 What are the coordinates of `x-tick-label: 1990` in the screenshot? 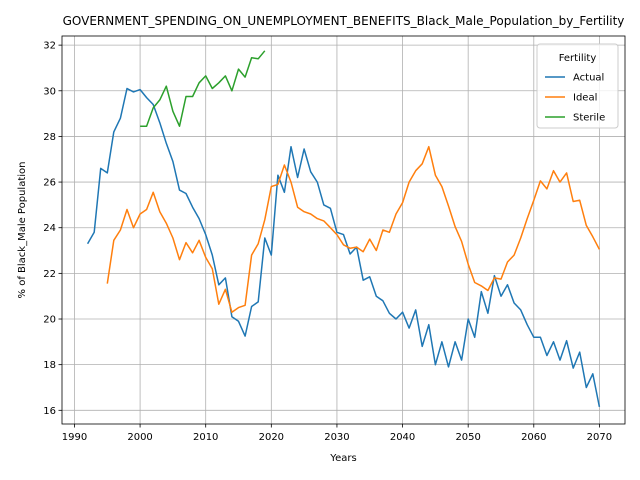 It's located at (74, 437).